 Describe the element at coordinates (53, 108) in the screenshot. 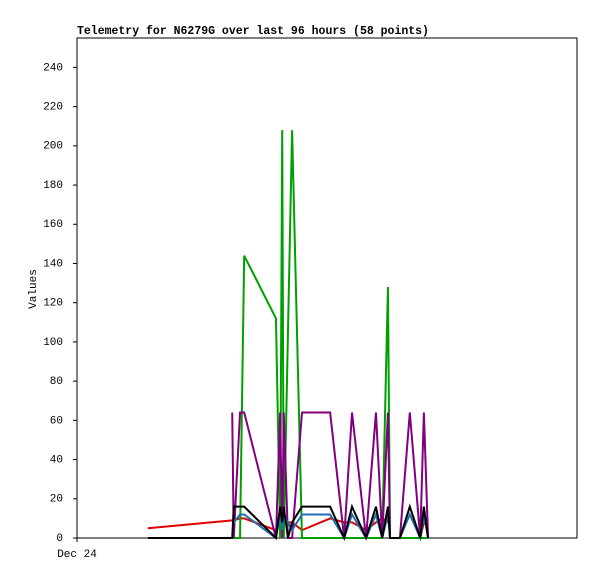

I see `y-tick-label: 220` at that location.